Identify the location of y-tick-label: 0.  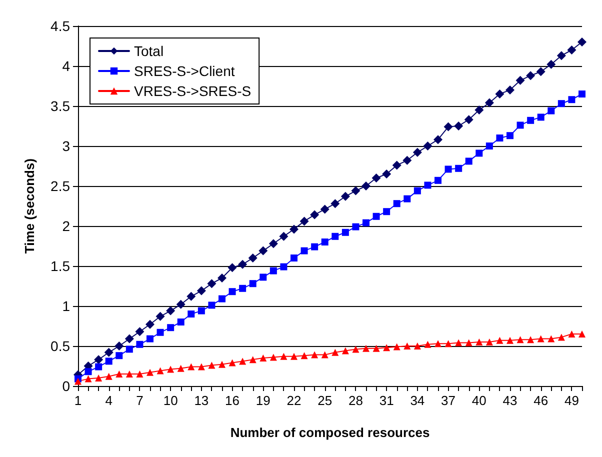
(66, 386).